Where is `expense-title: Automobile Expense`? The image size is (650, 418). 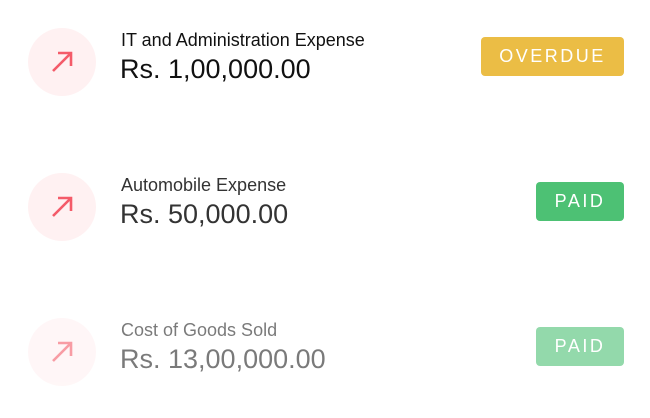 expense-title: Automobile Expense is located at coordinates (204, 185).